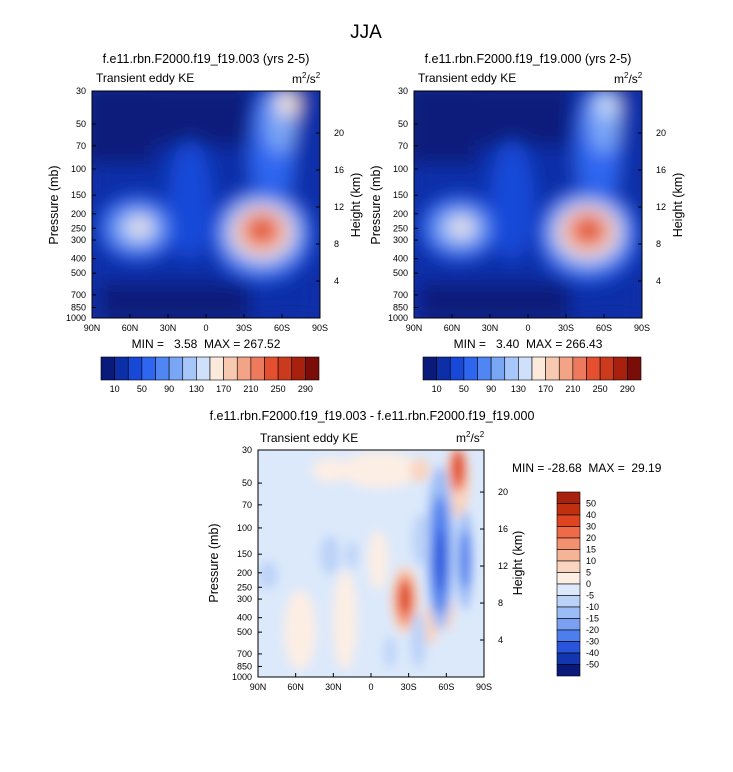 This screenshot has height=772, width=733. I want to click on colorbar-label: 290, so click(627, 389).